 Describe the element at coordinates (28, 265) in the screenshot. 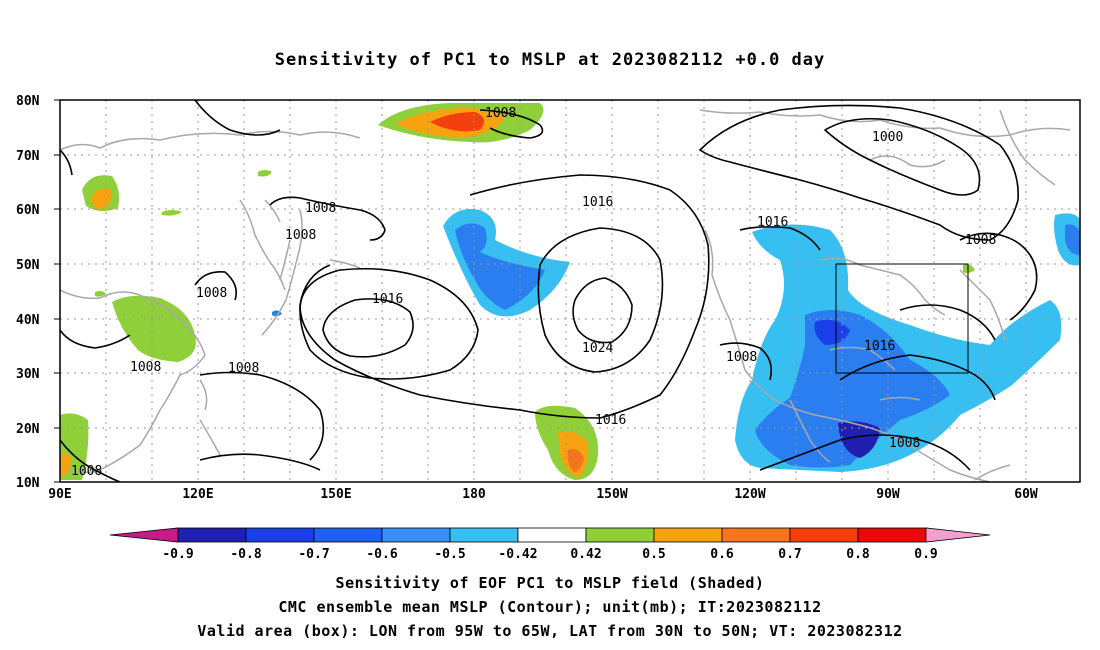

I see `lat-tick-label: 50N` at that location.